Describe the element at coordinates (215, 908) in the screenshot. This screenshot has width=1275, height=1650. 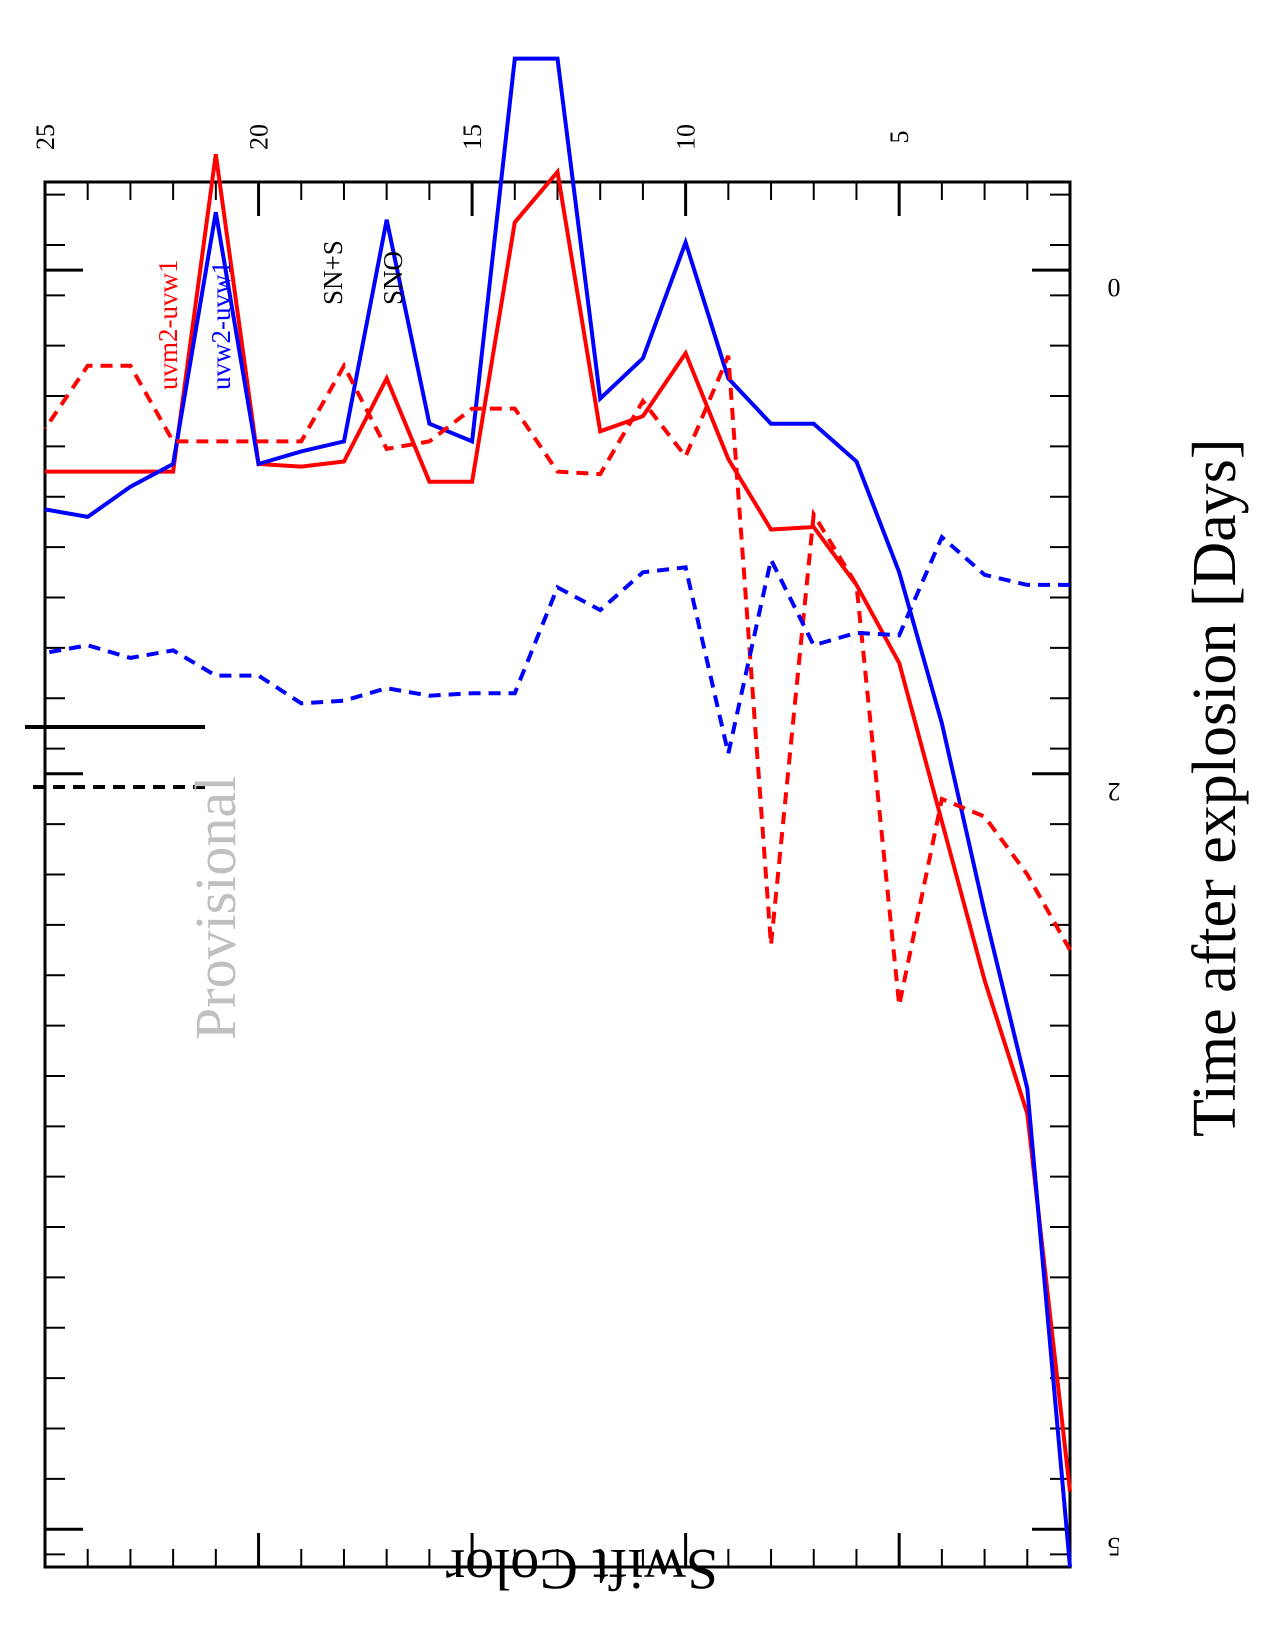
I see `watermark-text: Provisional` at that location.